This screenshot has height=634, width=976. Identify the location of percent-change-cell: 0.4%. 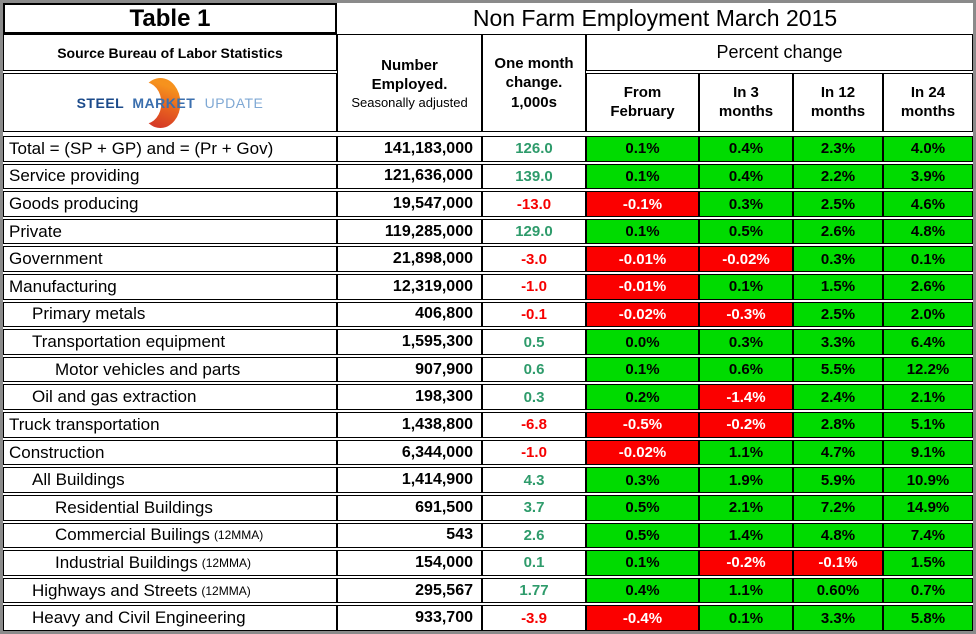
(746, 176).